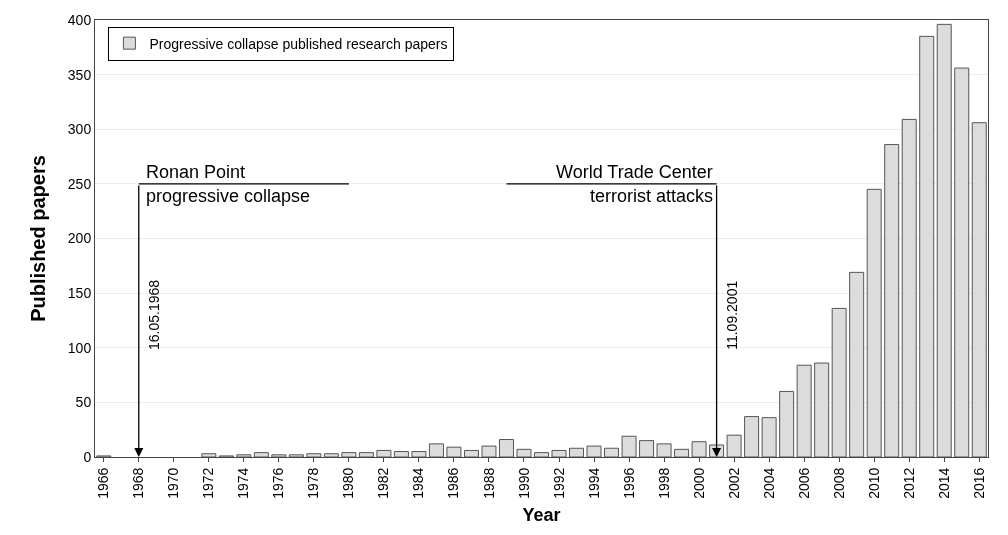 The height and width of the screenshot is (535, 1008). Describe the element at coordinates (79, 74) in the screenshot. I see `y-tick-label: 350` at that location.